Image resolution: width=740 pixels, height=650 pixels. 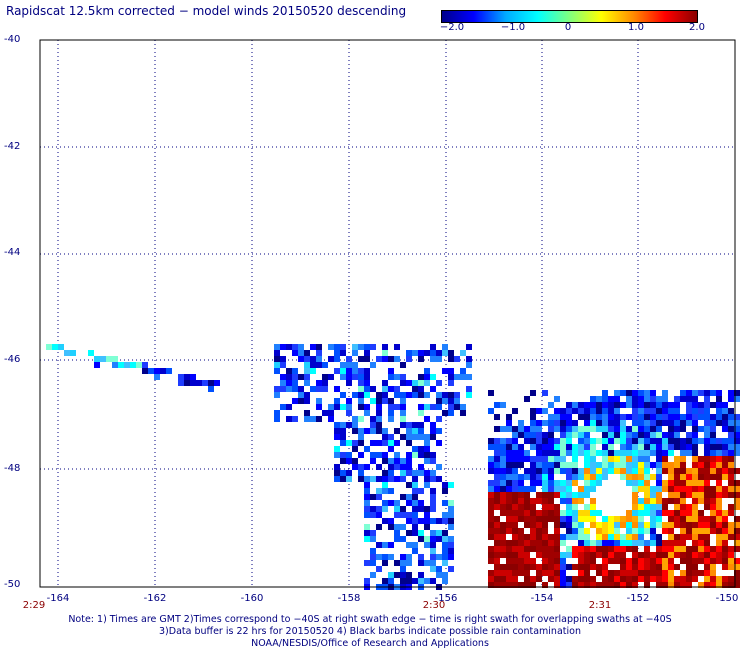 I want to click on lon-label: -164, so click(x=58, y=598).